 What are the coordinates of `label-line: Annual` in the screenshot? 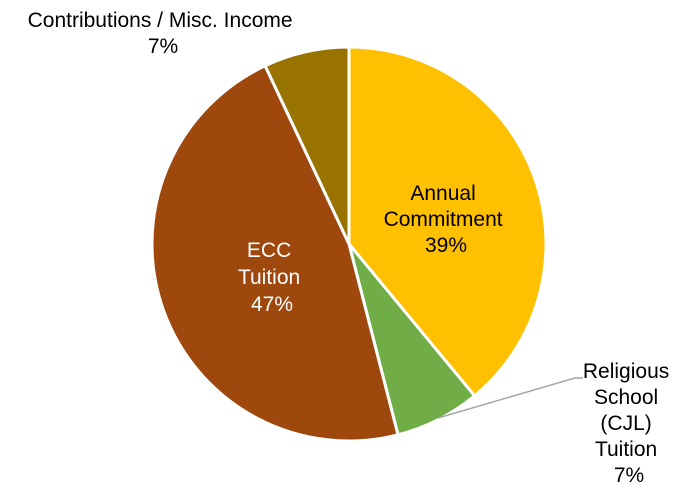 It's located at (442, 193).